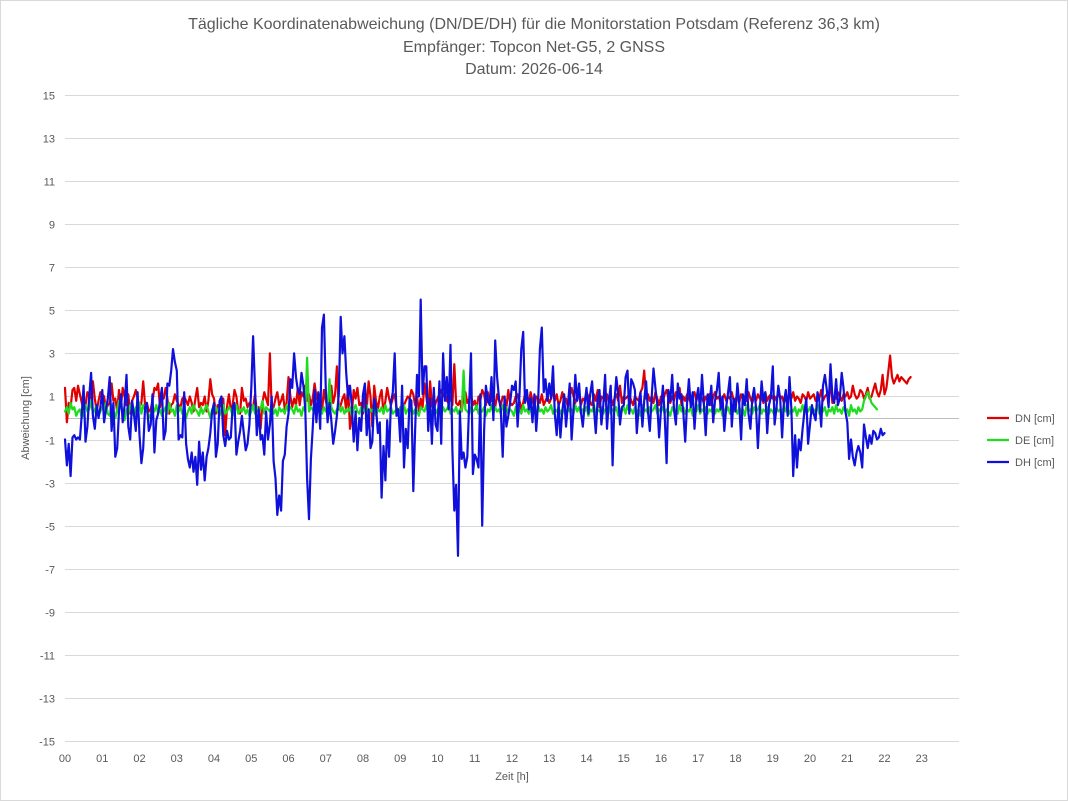 Image resolution: width=1068 pixels, height=801 pixels. I want to click on chart-title-line-2: Empfänger: Topcon Net-G5, 2 GNSS, so click(534, 47).